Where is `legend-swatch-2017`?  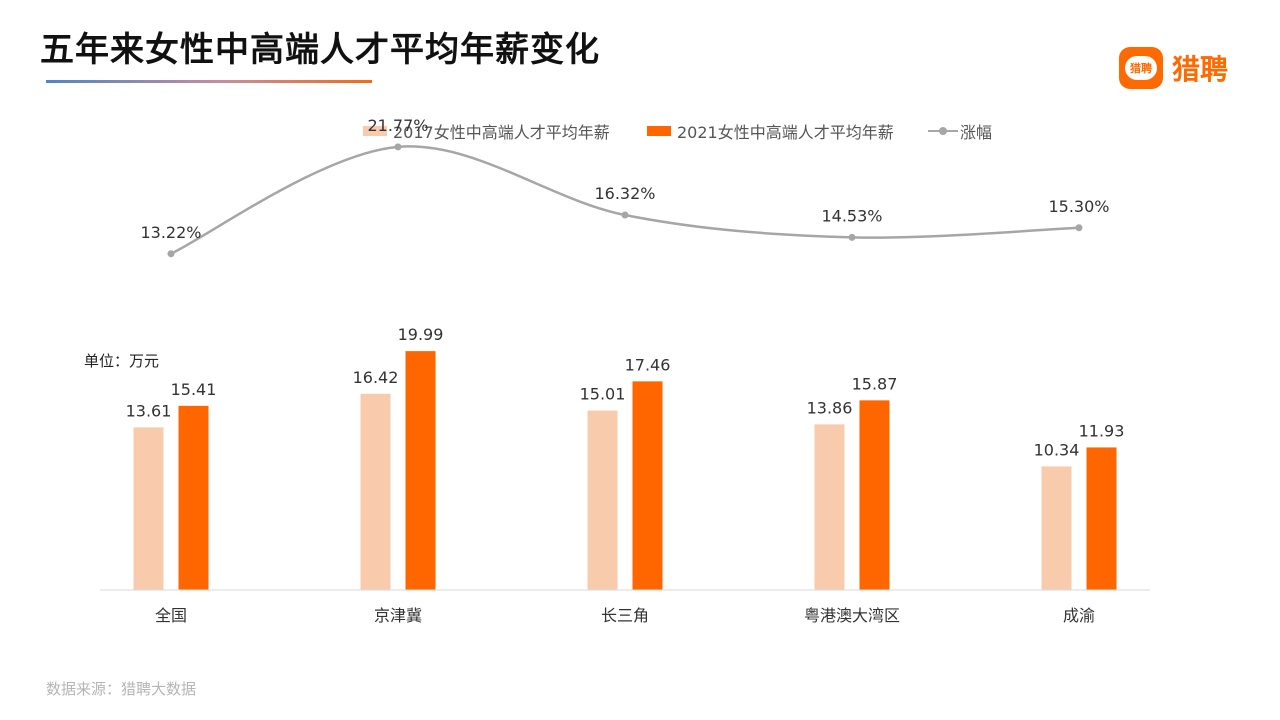
legend-swatch-2017 is located at coordinates (375, 131).